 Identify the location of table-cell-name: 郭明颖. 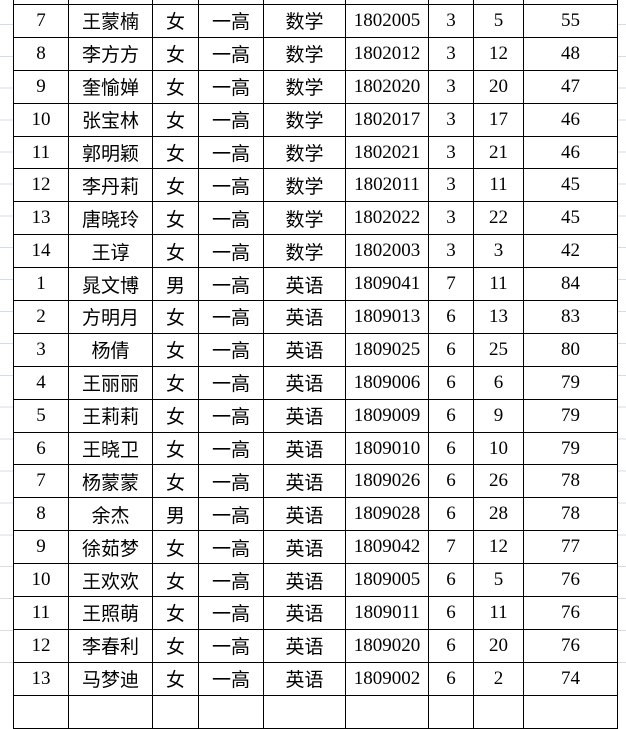
(110, 152).